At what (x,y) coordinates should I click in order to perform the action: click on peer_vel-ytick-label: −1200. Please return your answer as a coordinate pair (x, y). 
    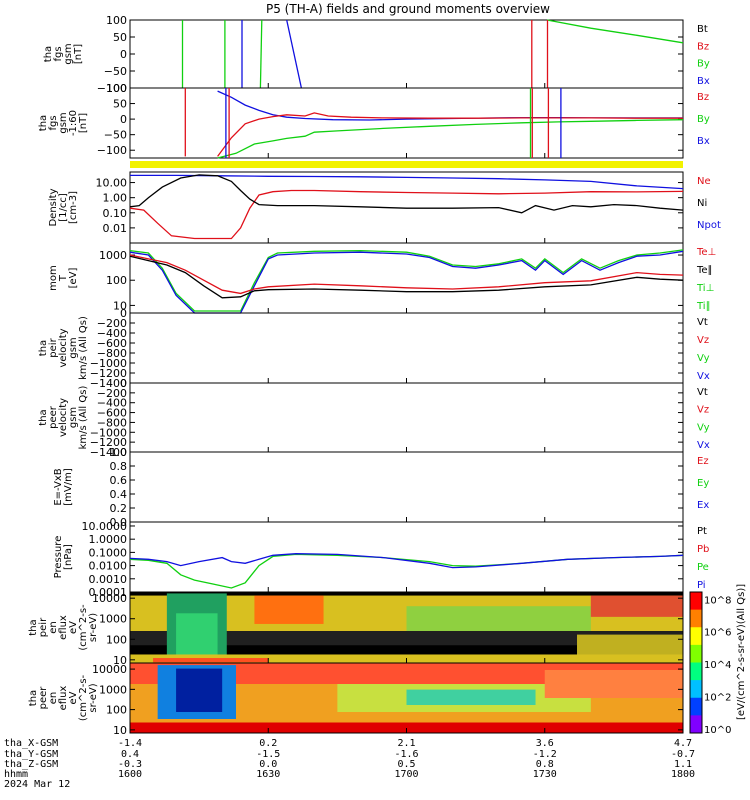
    Looking at the image, I should click on (108, 442).